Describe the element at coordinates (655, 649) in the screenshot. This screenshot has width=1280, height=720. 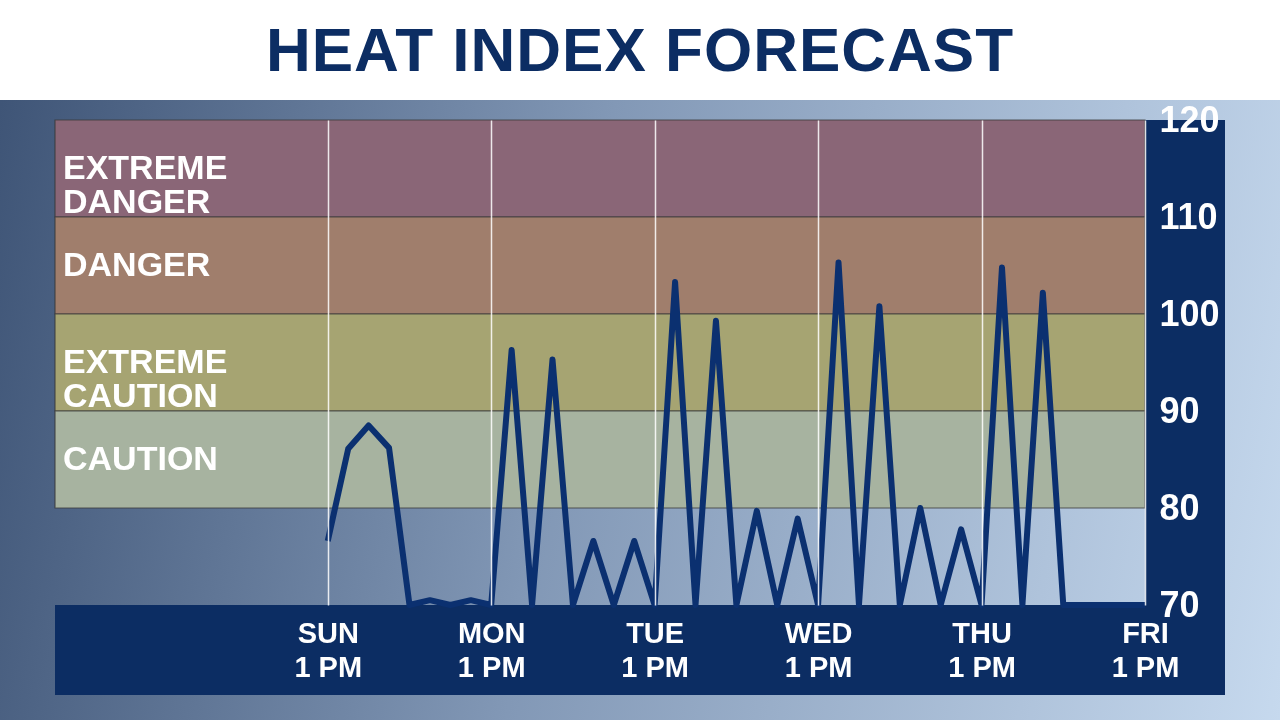
I see `x-tick-label: TUE 1 PM` at that location.